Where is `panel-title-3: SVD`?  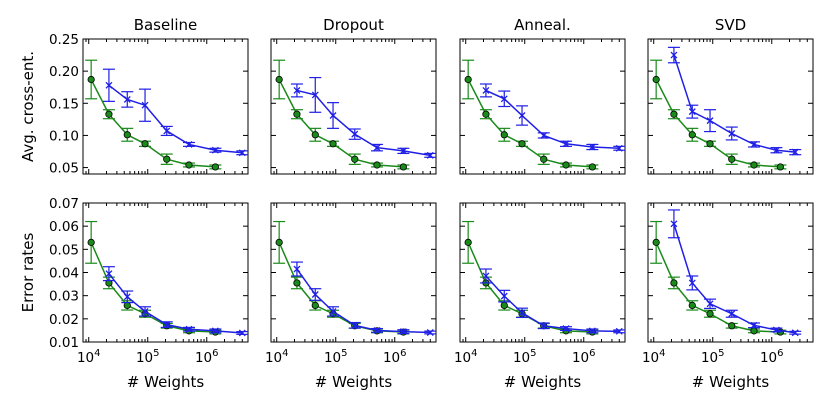 panel-title-3: SVD is located at coordinates (730, 25).